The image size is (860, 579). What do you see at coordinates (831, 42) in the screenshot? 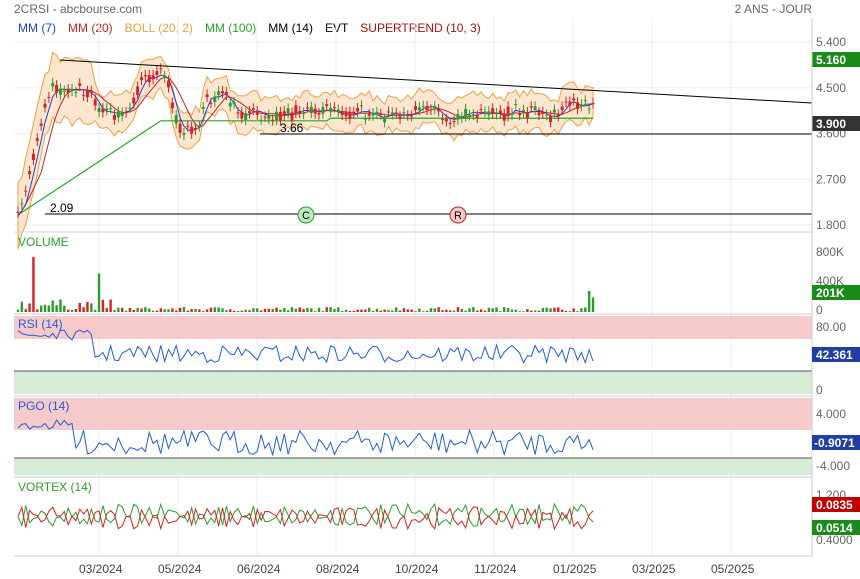
I see `price-tick: 5.400` at bounding box center [831, 42].